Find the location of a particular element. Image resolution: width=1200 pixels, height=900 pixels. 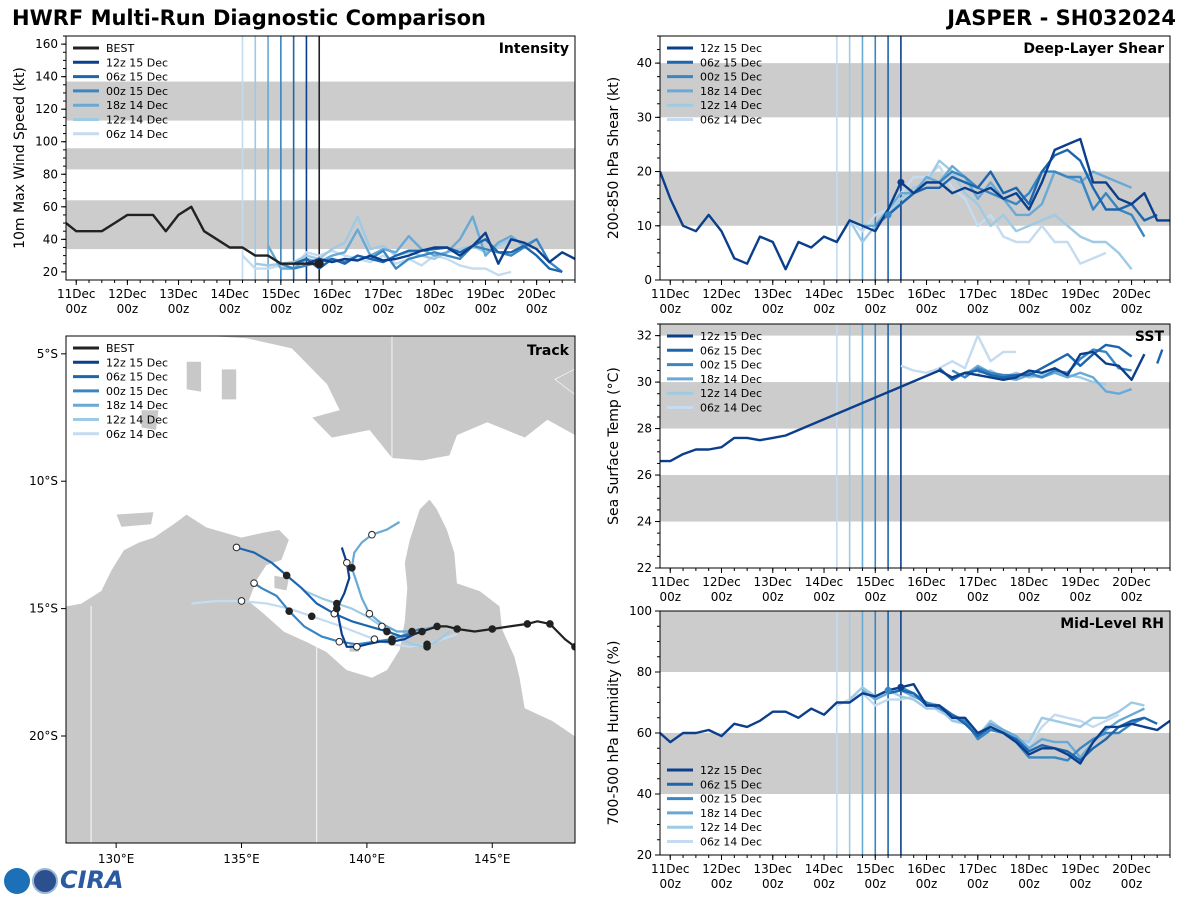

x-tick-label: 19Dec is located at coordinates (1080, 582).